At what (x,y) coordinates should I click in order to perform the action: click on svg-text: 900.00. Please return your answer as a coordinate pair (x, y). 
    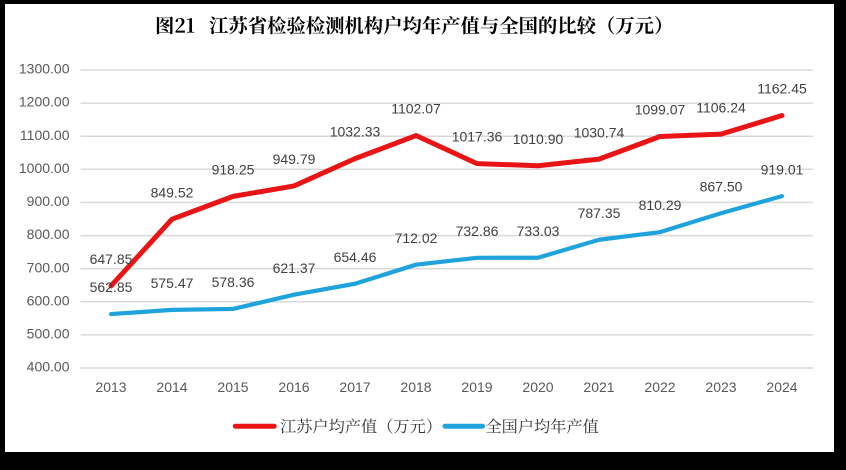
    Looking at the image, I should click on (48, 201).